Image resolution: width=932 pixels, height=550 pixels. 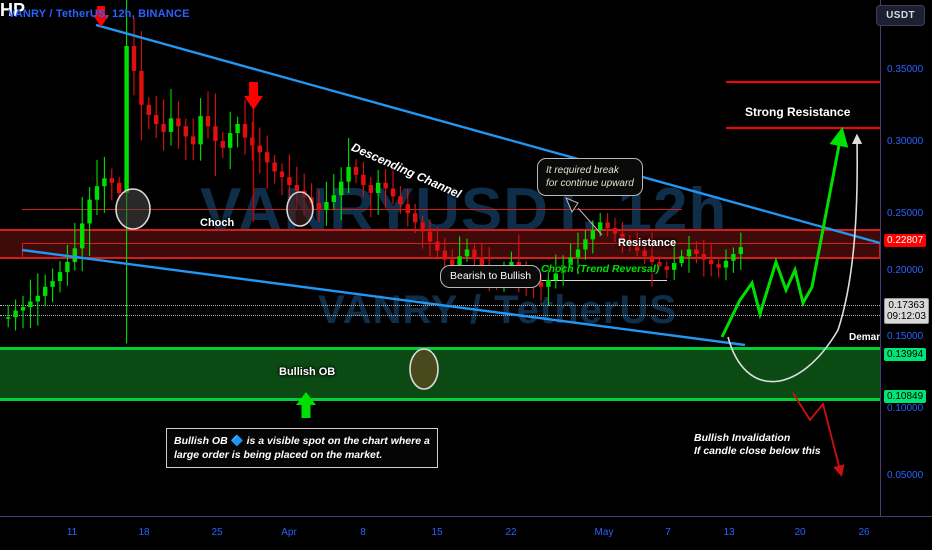 I want to click on callout-required-break: It required break for continue upward, so click(x=590, y=177).